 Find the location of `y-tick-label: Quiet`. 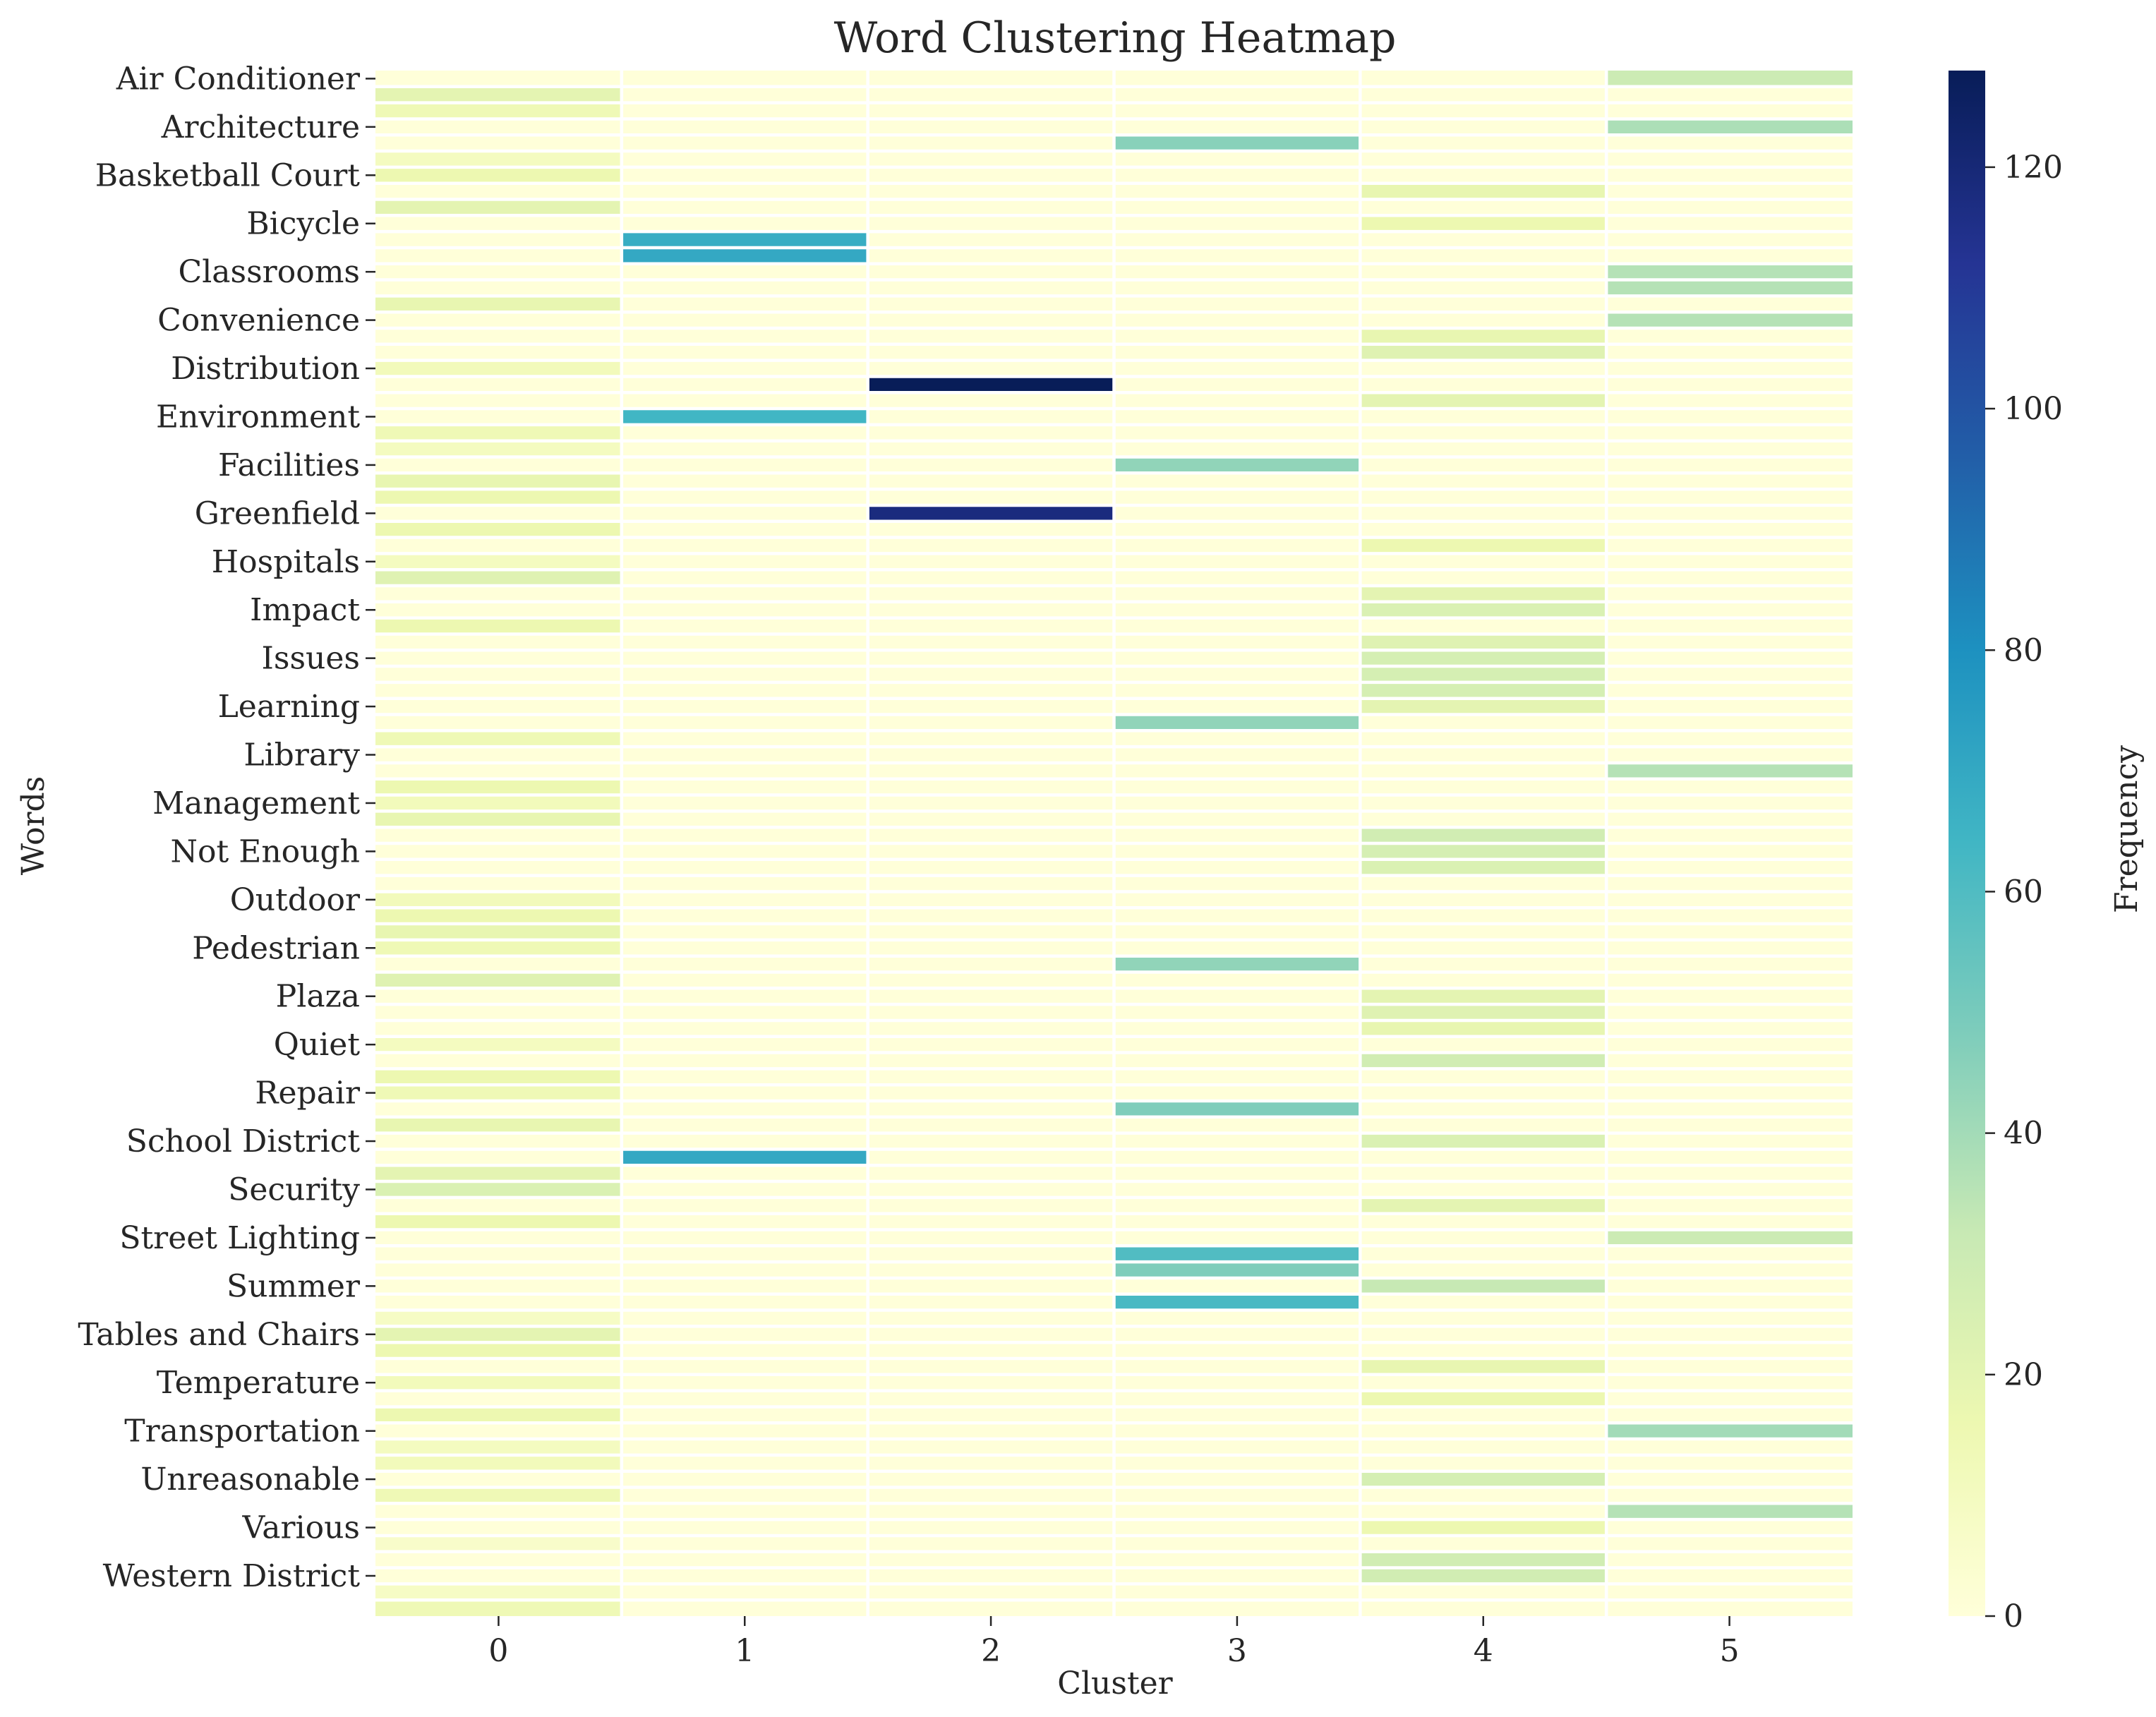

y-tick-label: Quiet is located at coordinates (317, 1045).